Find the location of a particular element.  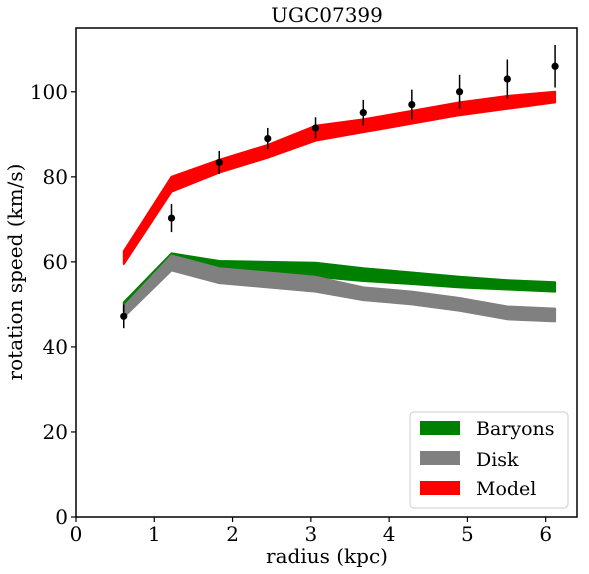

y-axis-label: rotation speed (km/s) is located at coordinates (15, 272).